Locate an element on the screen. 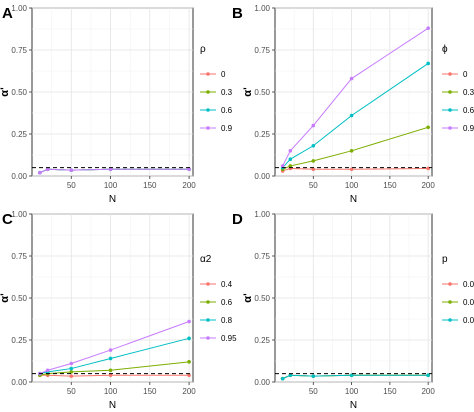 This screenshot has width=474, height=412. legend-label: 0.025 is located at coordinates (468, 302).